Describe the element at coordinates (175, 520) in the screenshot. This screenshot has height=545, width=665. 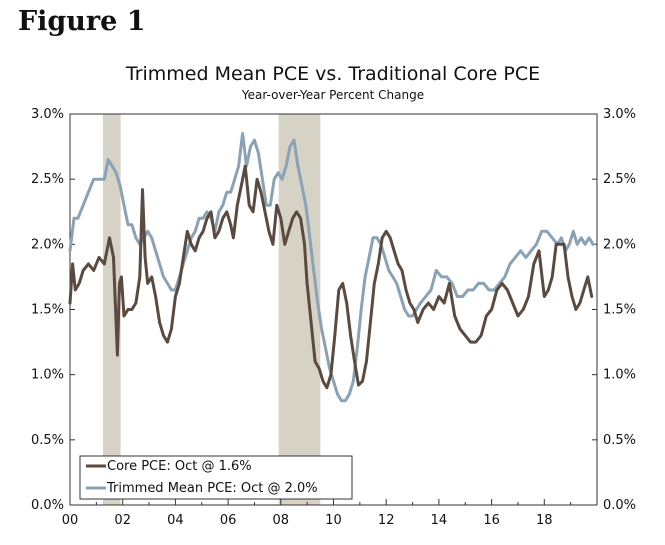
I see `x-tick-label: 04` at that location.